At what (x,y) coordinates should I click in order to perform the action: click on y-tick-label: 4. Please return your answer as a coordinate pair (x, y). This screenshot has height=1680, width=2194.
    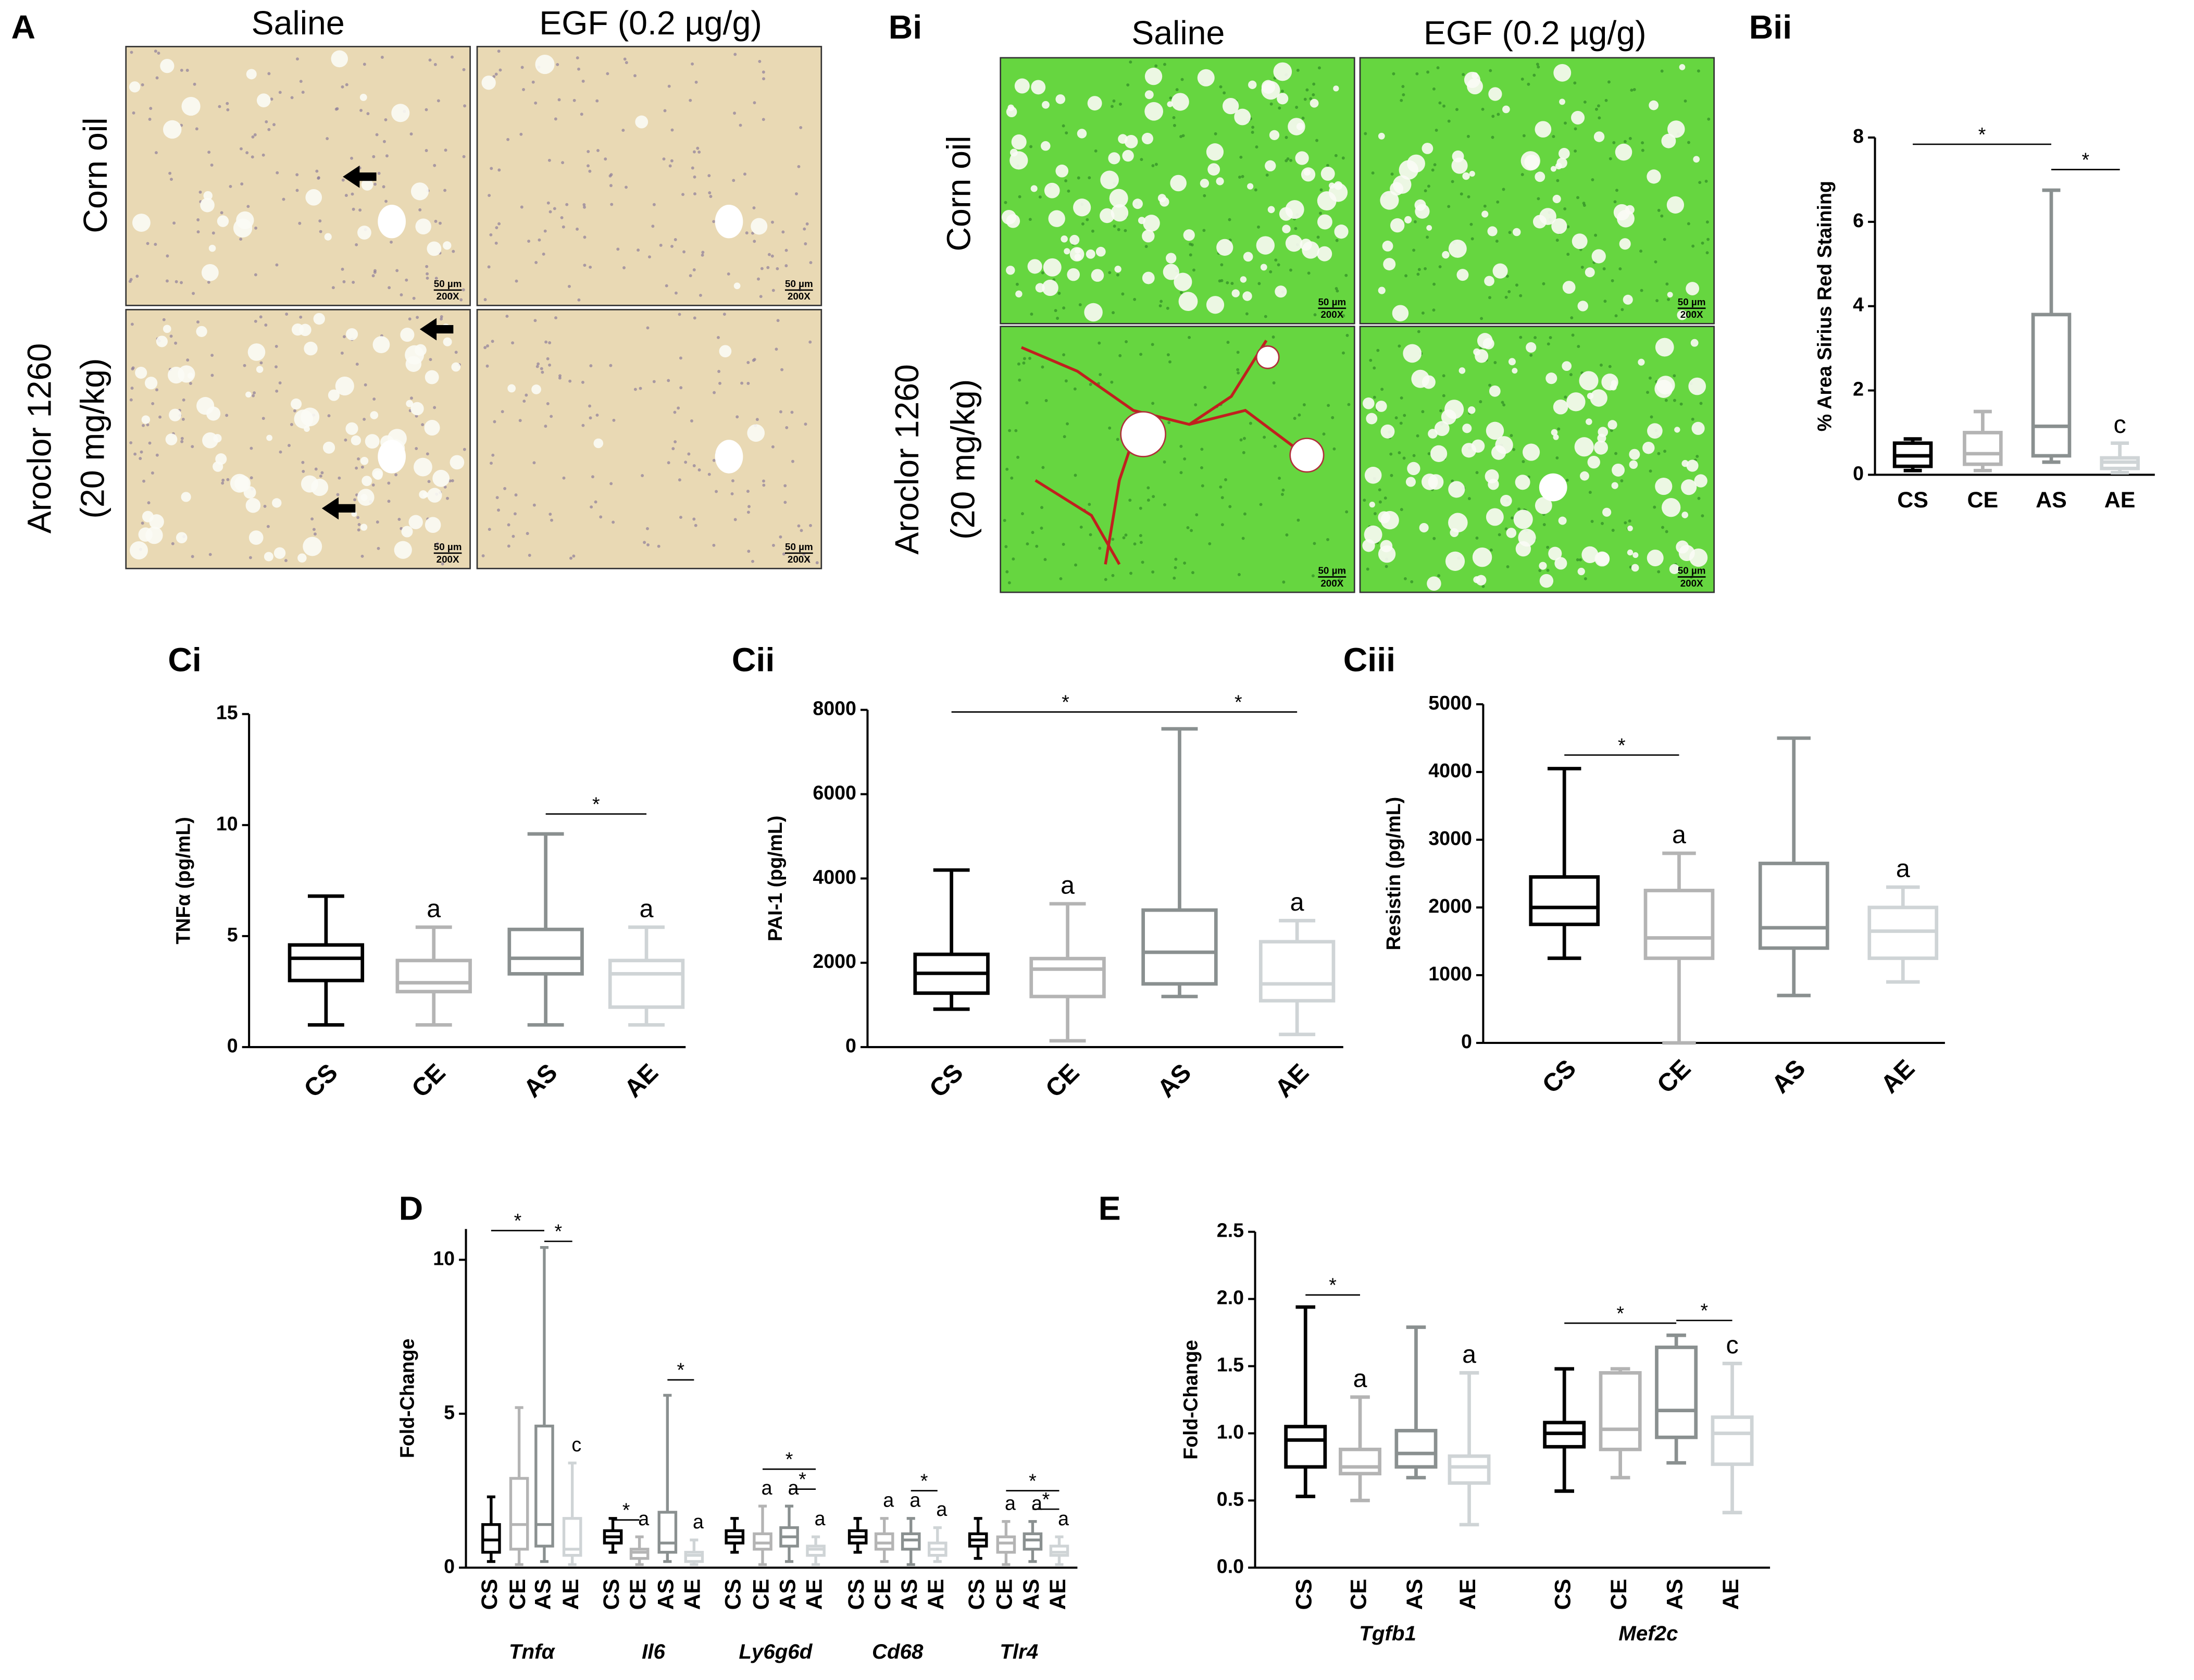
    Looking at the image, I should click on (1858, 305).